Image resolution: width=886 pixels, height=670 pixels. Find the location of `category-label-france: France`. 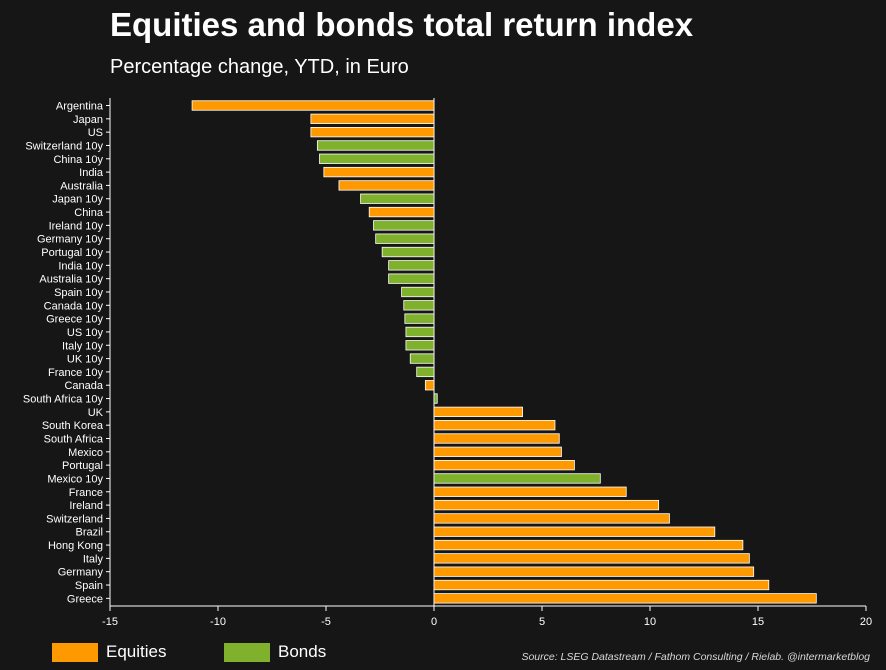

category-label-france: France is located at coordinates (86, 493).